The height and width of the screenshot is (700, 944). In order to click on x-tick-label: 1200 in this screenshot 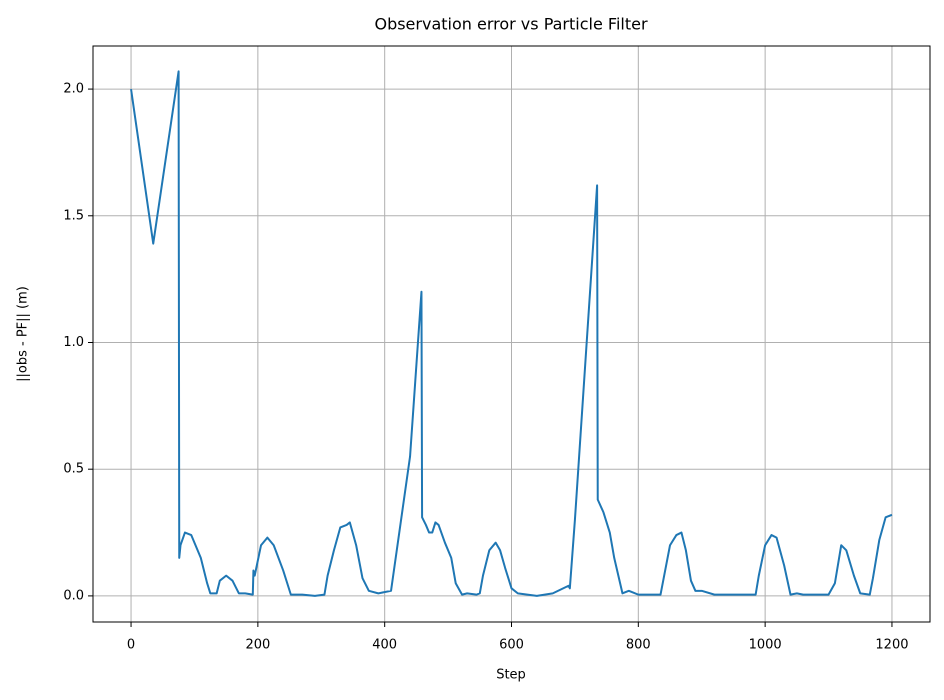, I will do `click(891, 645)`.